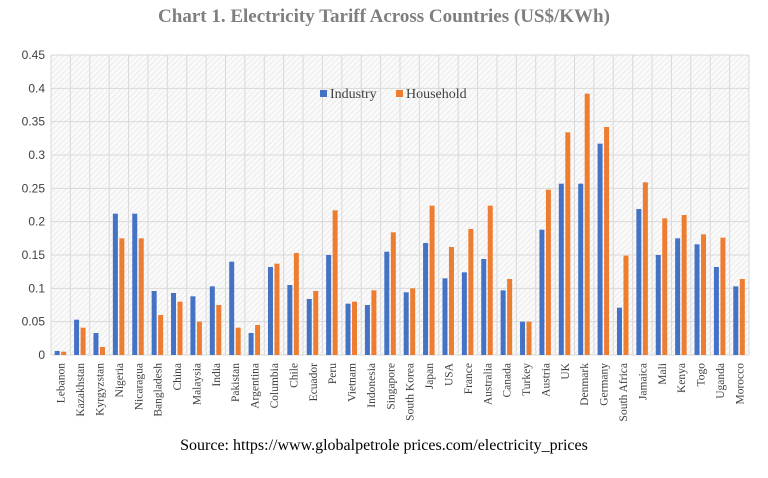 The height and width of the screenshot is (478, 768). Describe the element at coordinates (41, 355) in the screenshot. I see `y-tick-label: 0` at that location.